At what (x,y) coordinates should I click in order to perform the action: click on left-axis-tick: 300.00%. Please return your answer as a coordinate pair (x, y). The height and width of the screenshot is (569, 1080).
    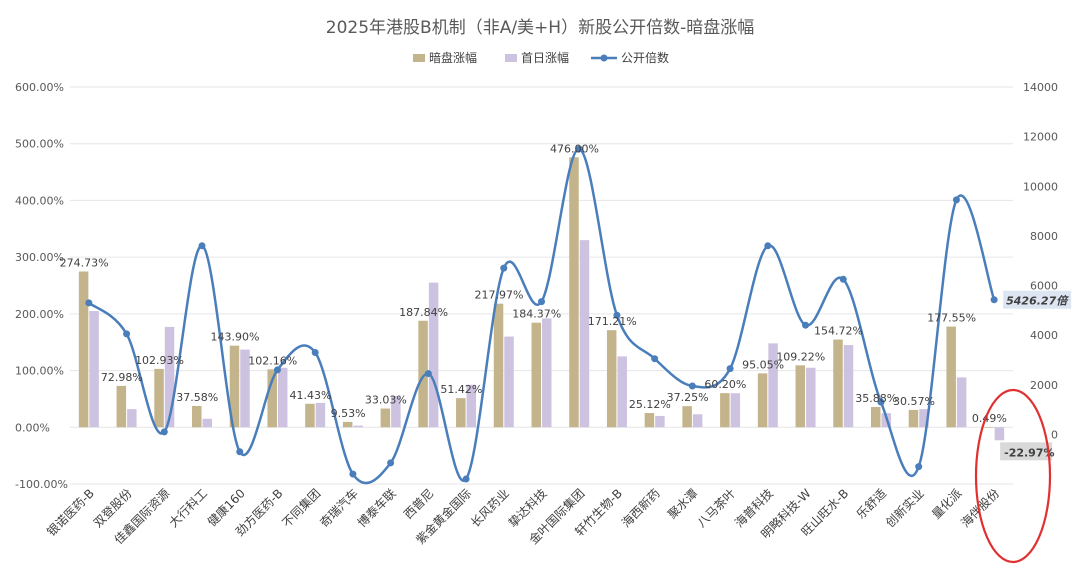
    Looking at the image, I should click on (39, 257).